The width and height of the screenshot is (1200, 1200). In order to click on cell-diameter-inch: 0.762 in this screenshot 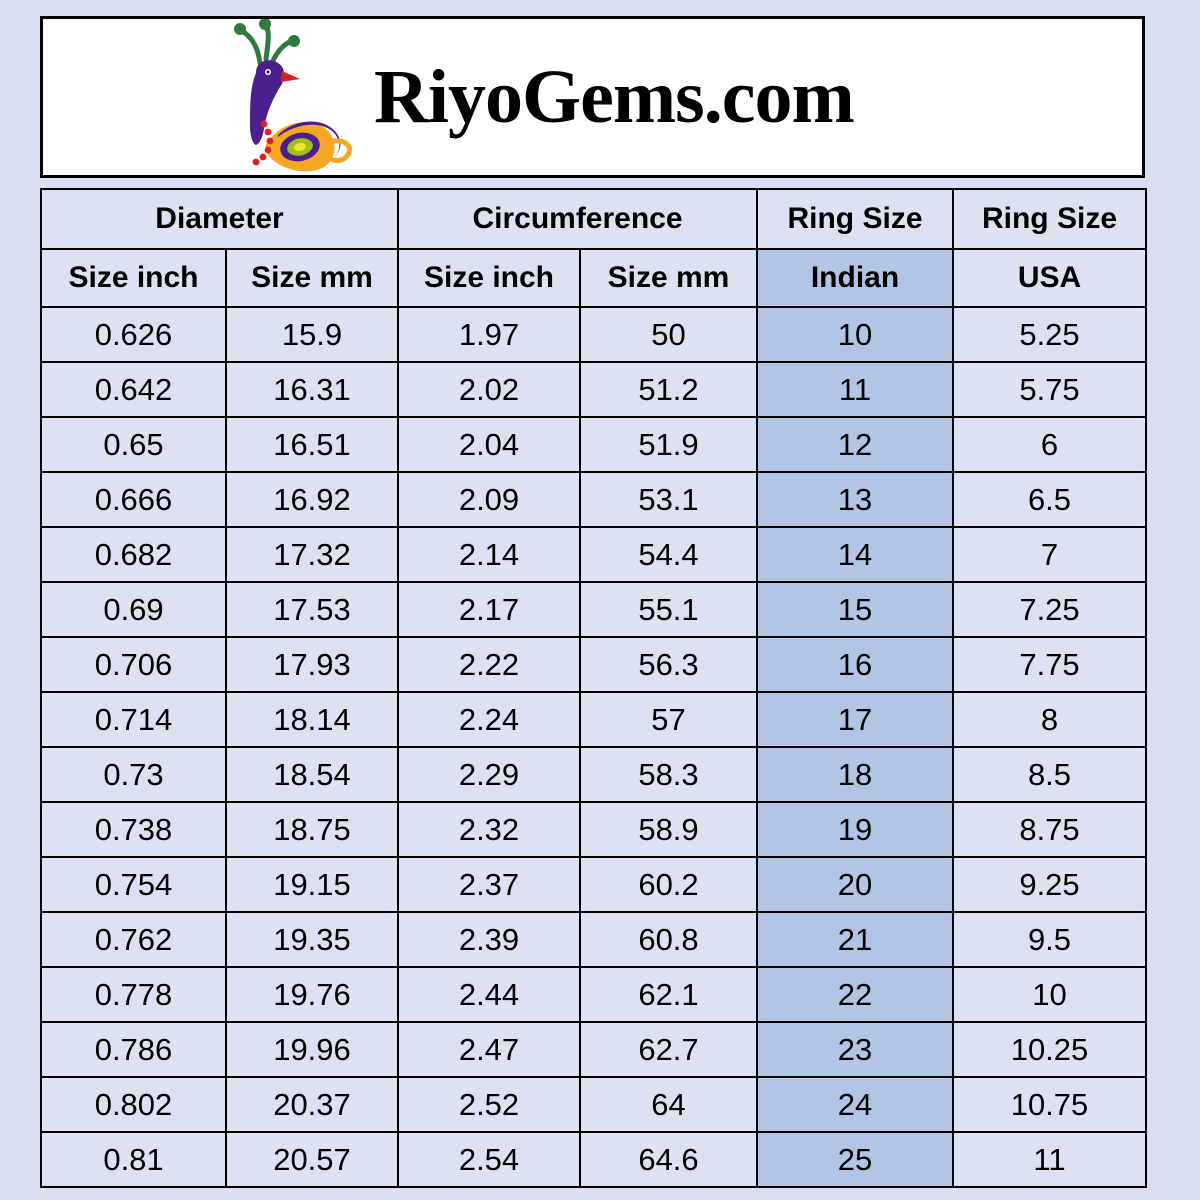, I will do `click(133, 939)`.